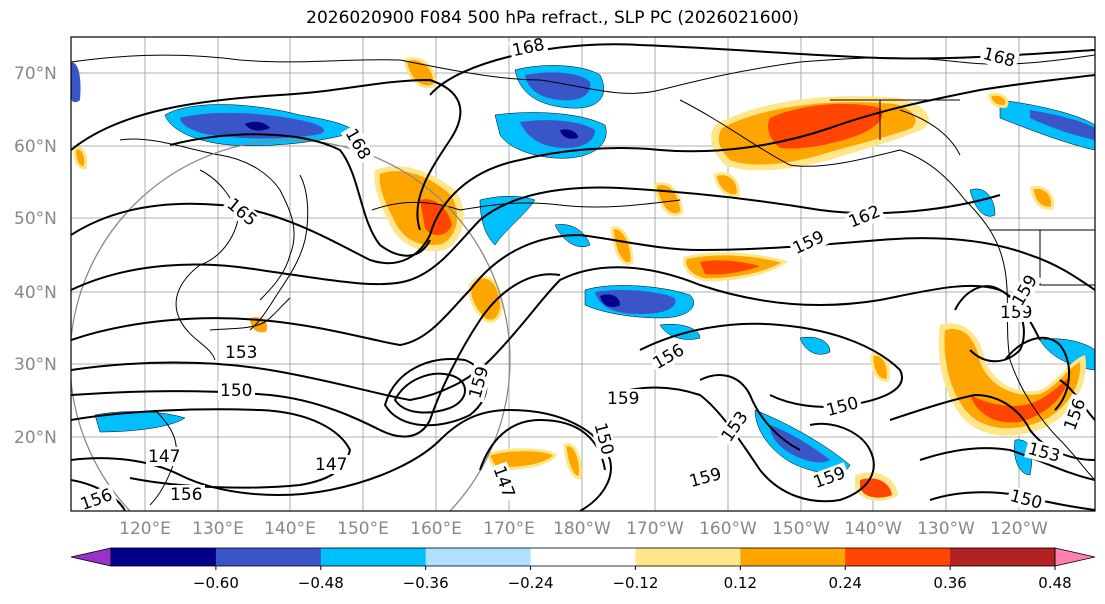  Describe the element at coordinates (740, 583) in the screenshot. I see `colorbar-tick-label: 0.12` at that location.